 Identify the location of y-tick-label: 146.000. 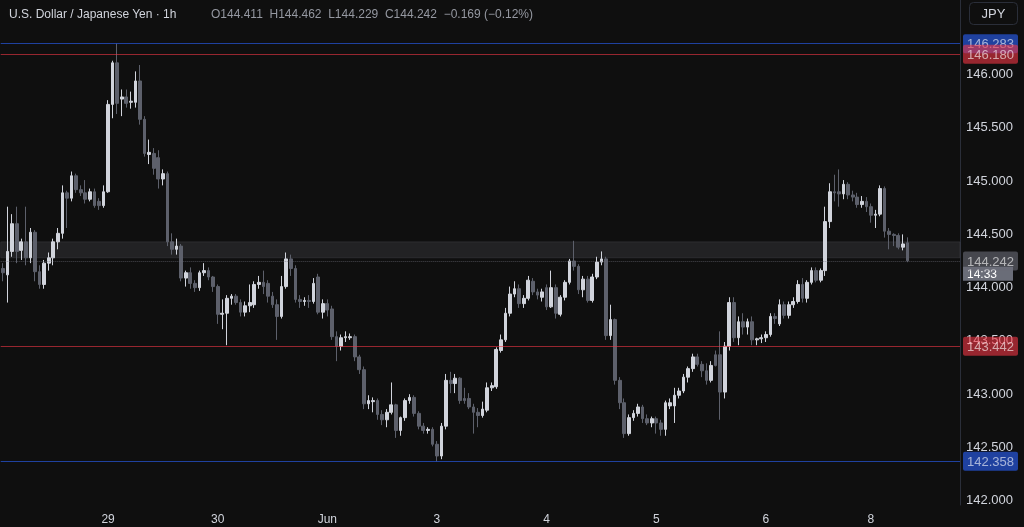
(989, 74).